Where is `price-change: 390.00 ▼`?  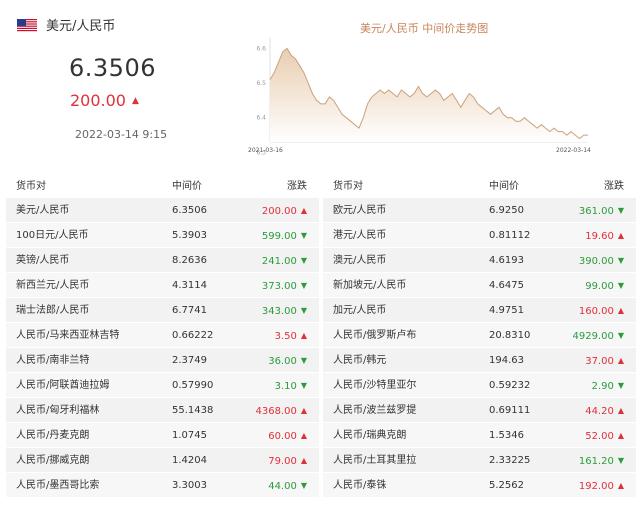
price-change: 390.00 ▼ is located at coordinates (601, 261).